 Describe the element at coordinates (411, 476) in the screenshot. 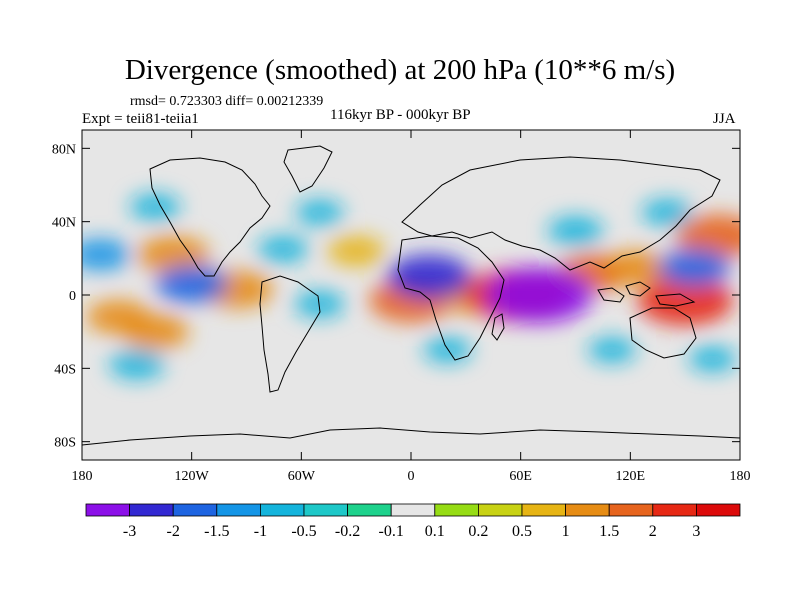

I see `x-tick-label: 0` at that location.